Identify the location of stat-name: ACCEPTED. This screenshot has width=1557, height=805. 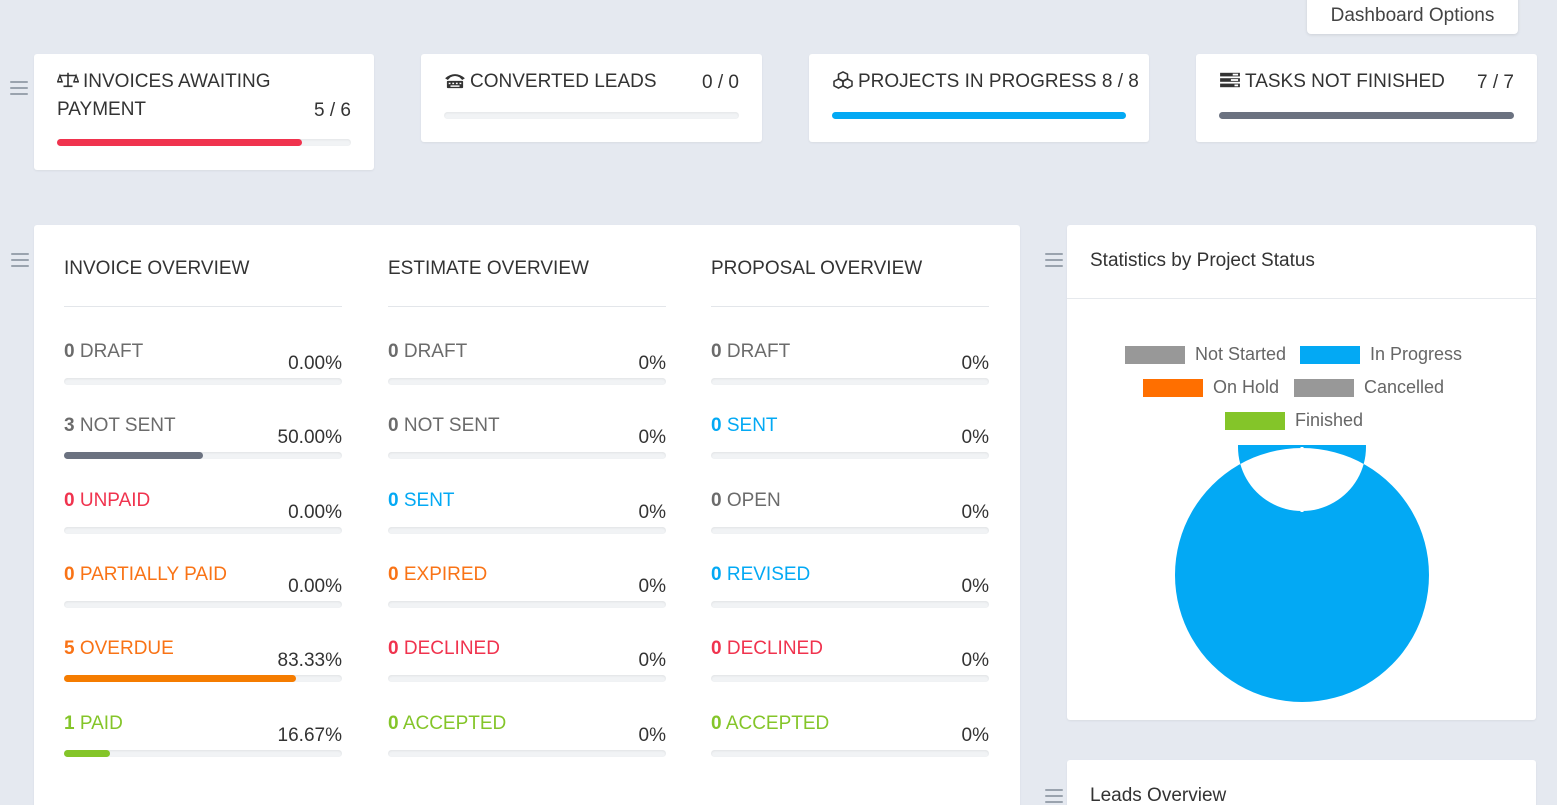
(454, 723).